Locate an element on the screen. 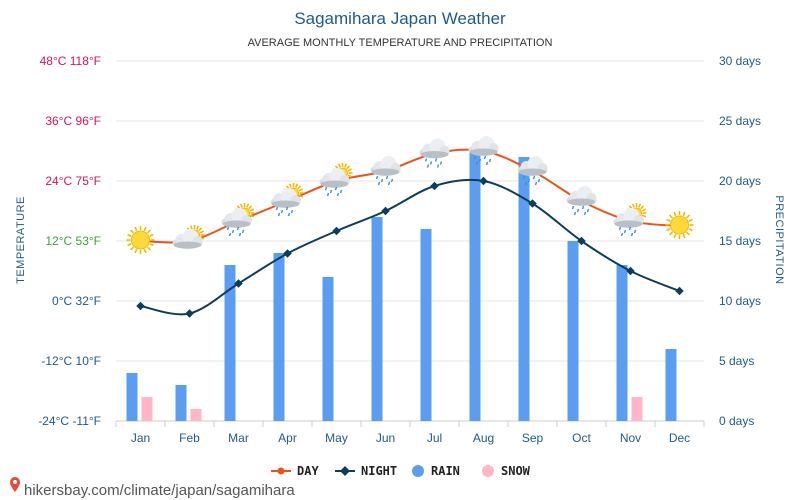  x-tick-label: Mar is located at coordinates (238, 438).